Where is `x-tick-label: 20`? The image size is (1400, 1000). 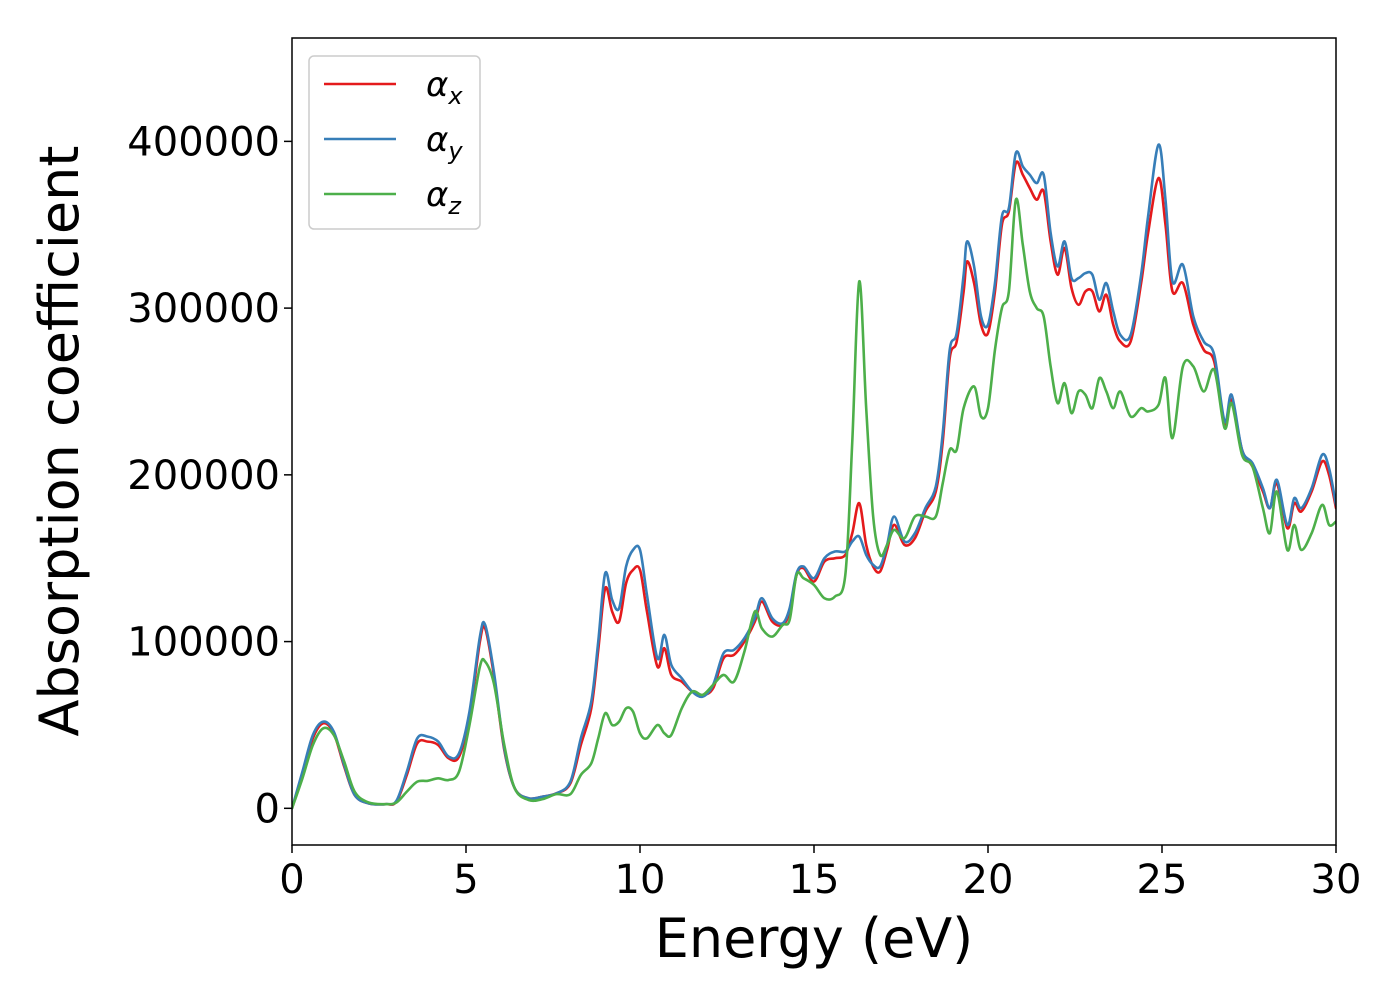 x-tick-label: 20 is located at coordinates (988, 880).